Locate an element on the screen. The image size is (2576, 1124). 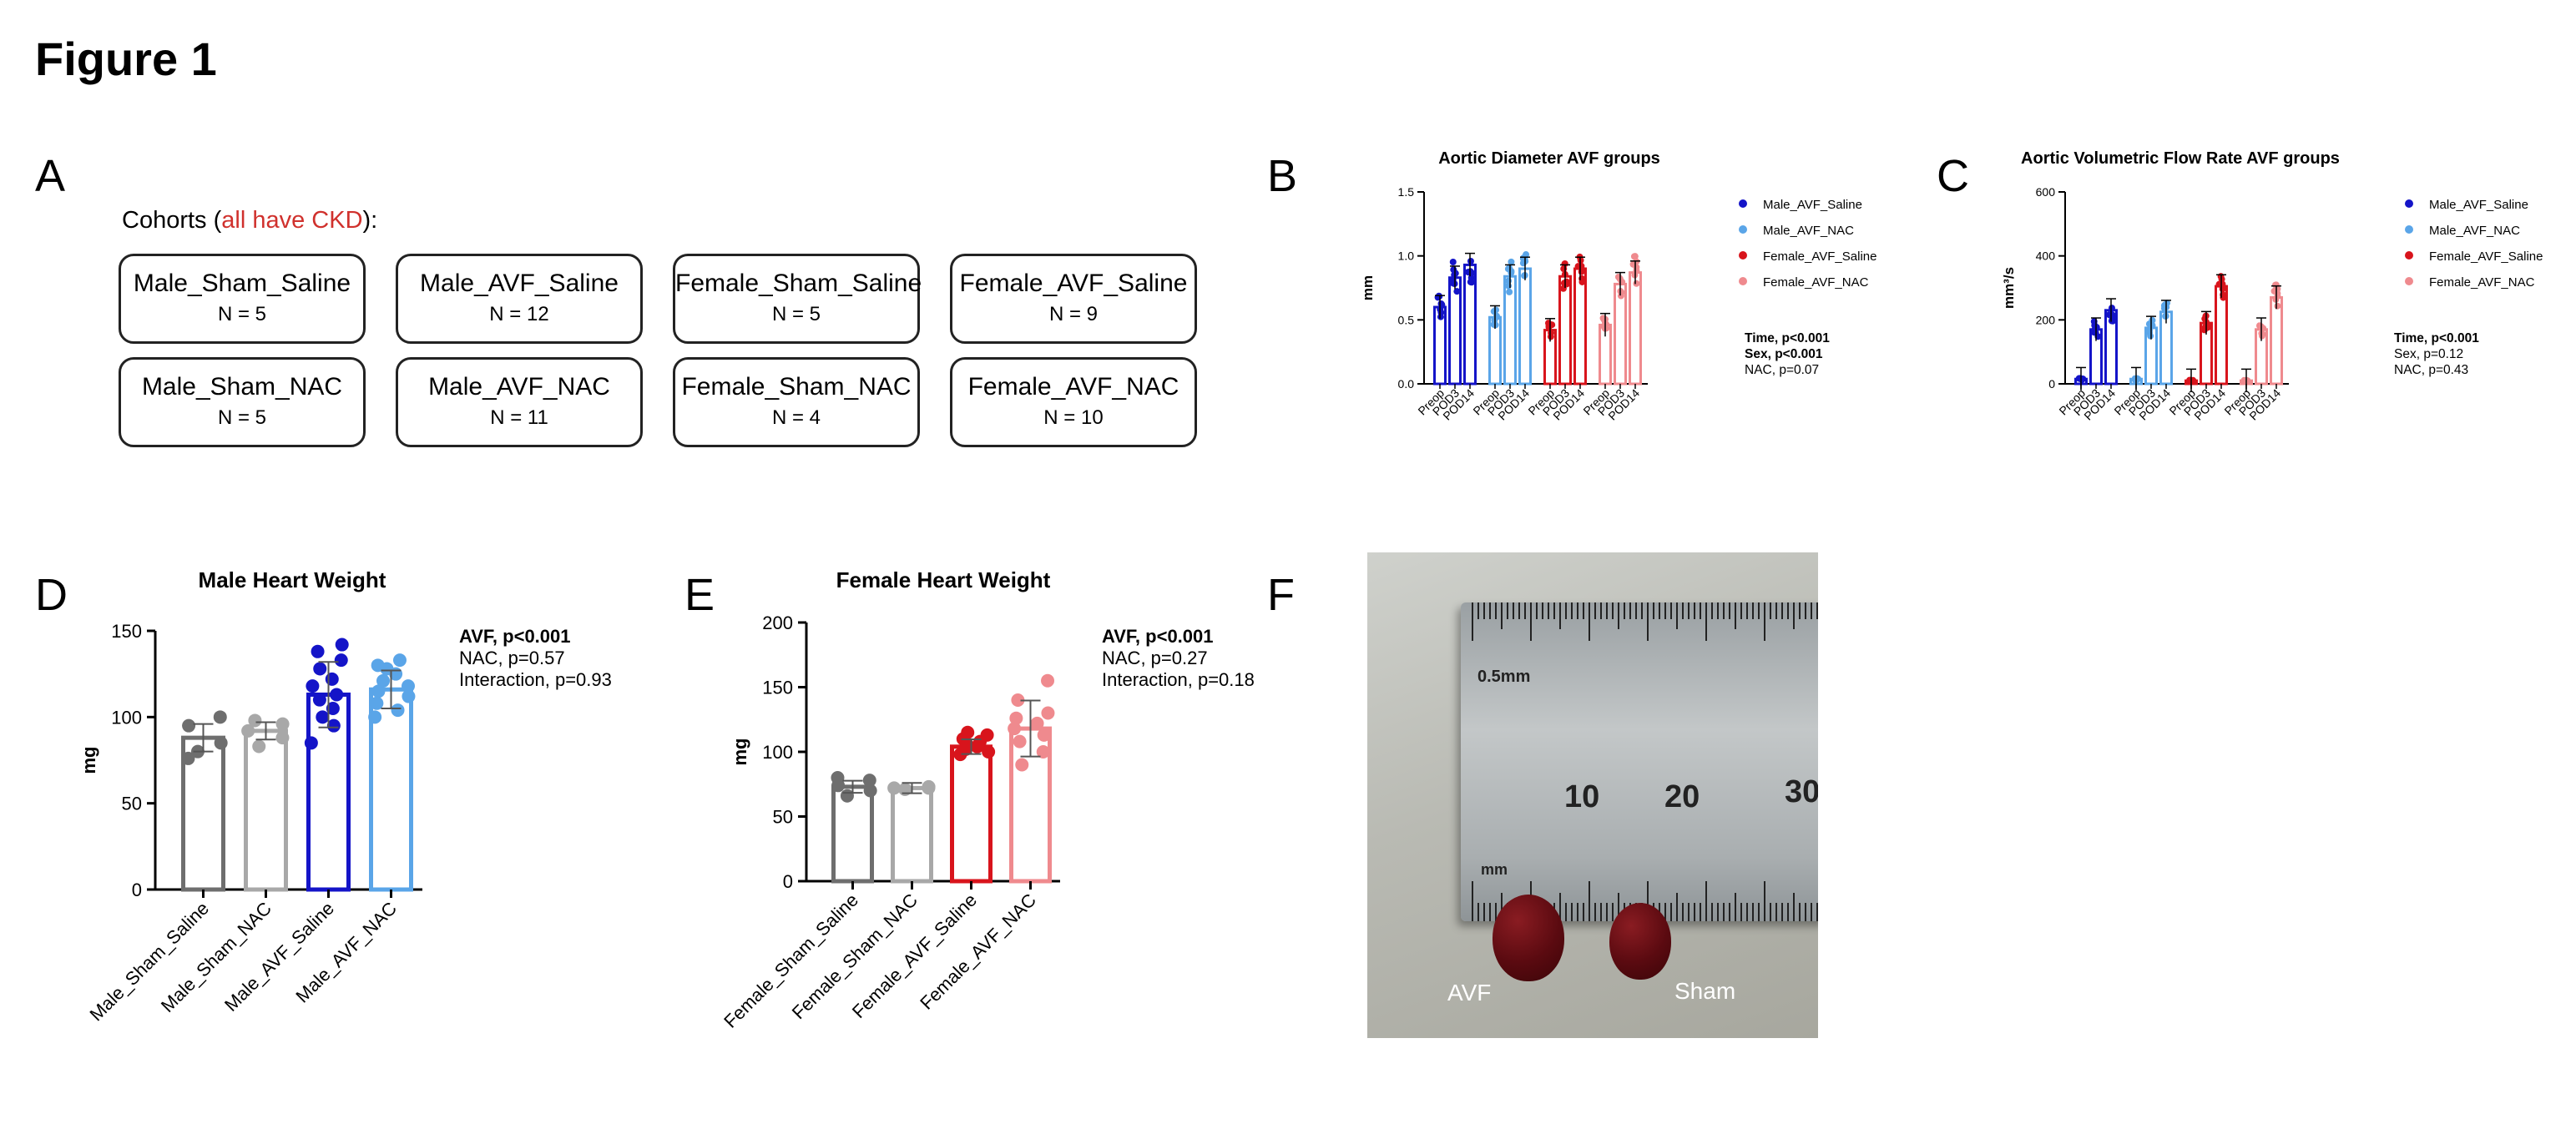
cohorts-heading: Cohorts (all have CKD): is located at coordinates (249, 221).